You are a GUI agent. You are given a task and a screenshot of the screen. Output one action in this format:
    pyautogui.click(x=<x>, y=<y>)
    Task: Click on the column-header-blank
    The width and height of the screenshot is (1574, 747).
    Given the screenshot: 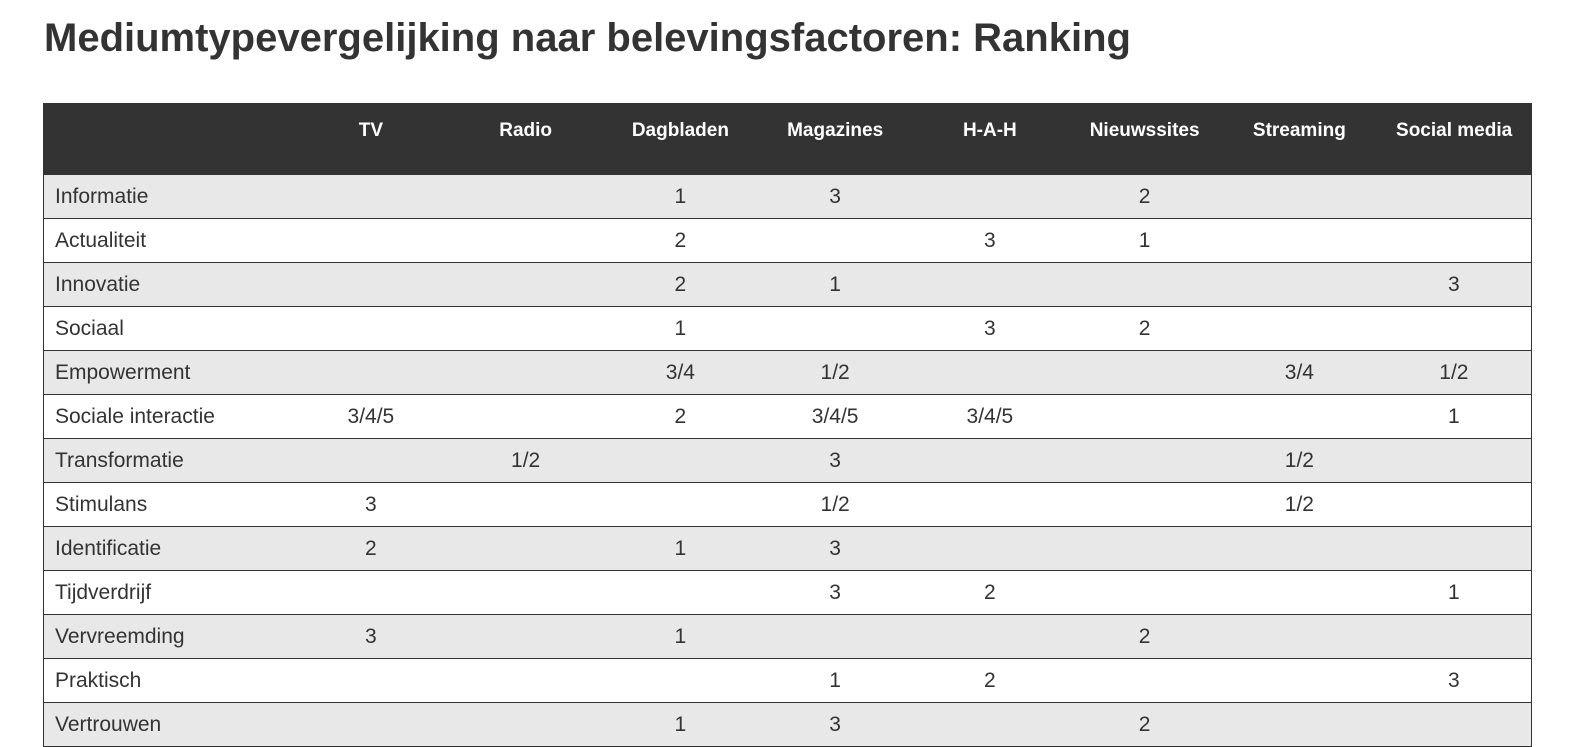 What is the action you would take?
    pyautogui.click(x=168, y=139)
    